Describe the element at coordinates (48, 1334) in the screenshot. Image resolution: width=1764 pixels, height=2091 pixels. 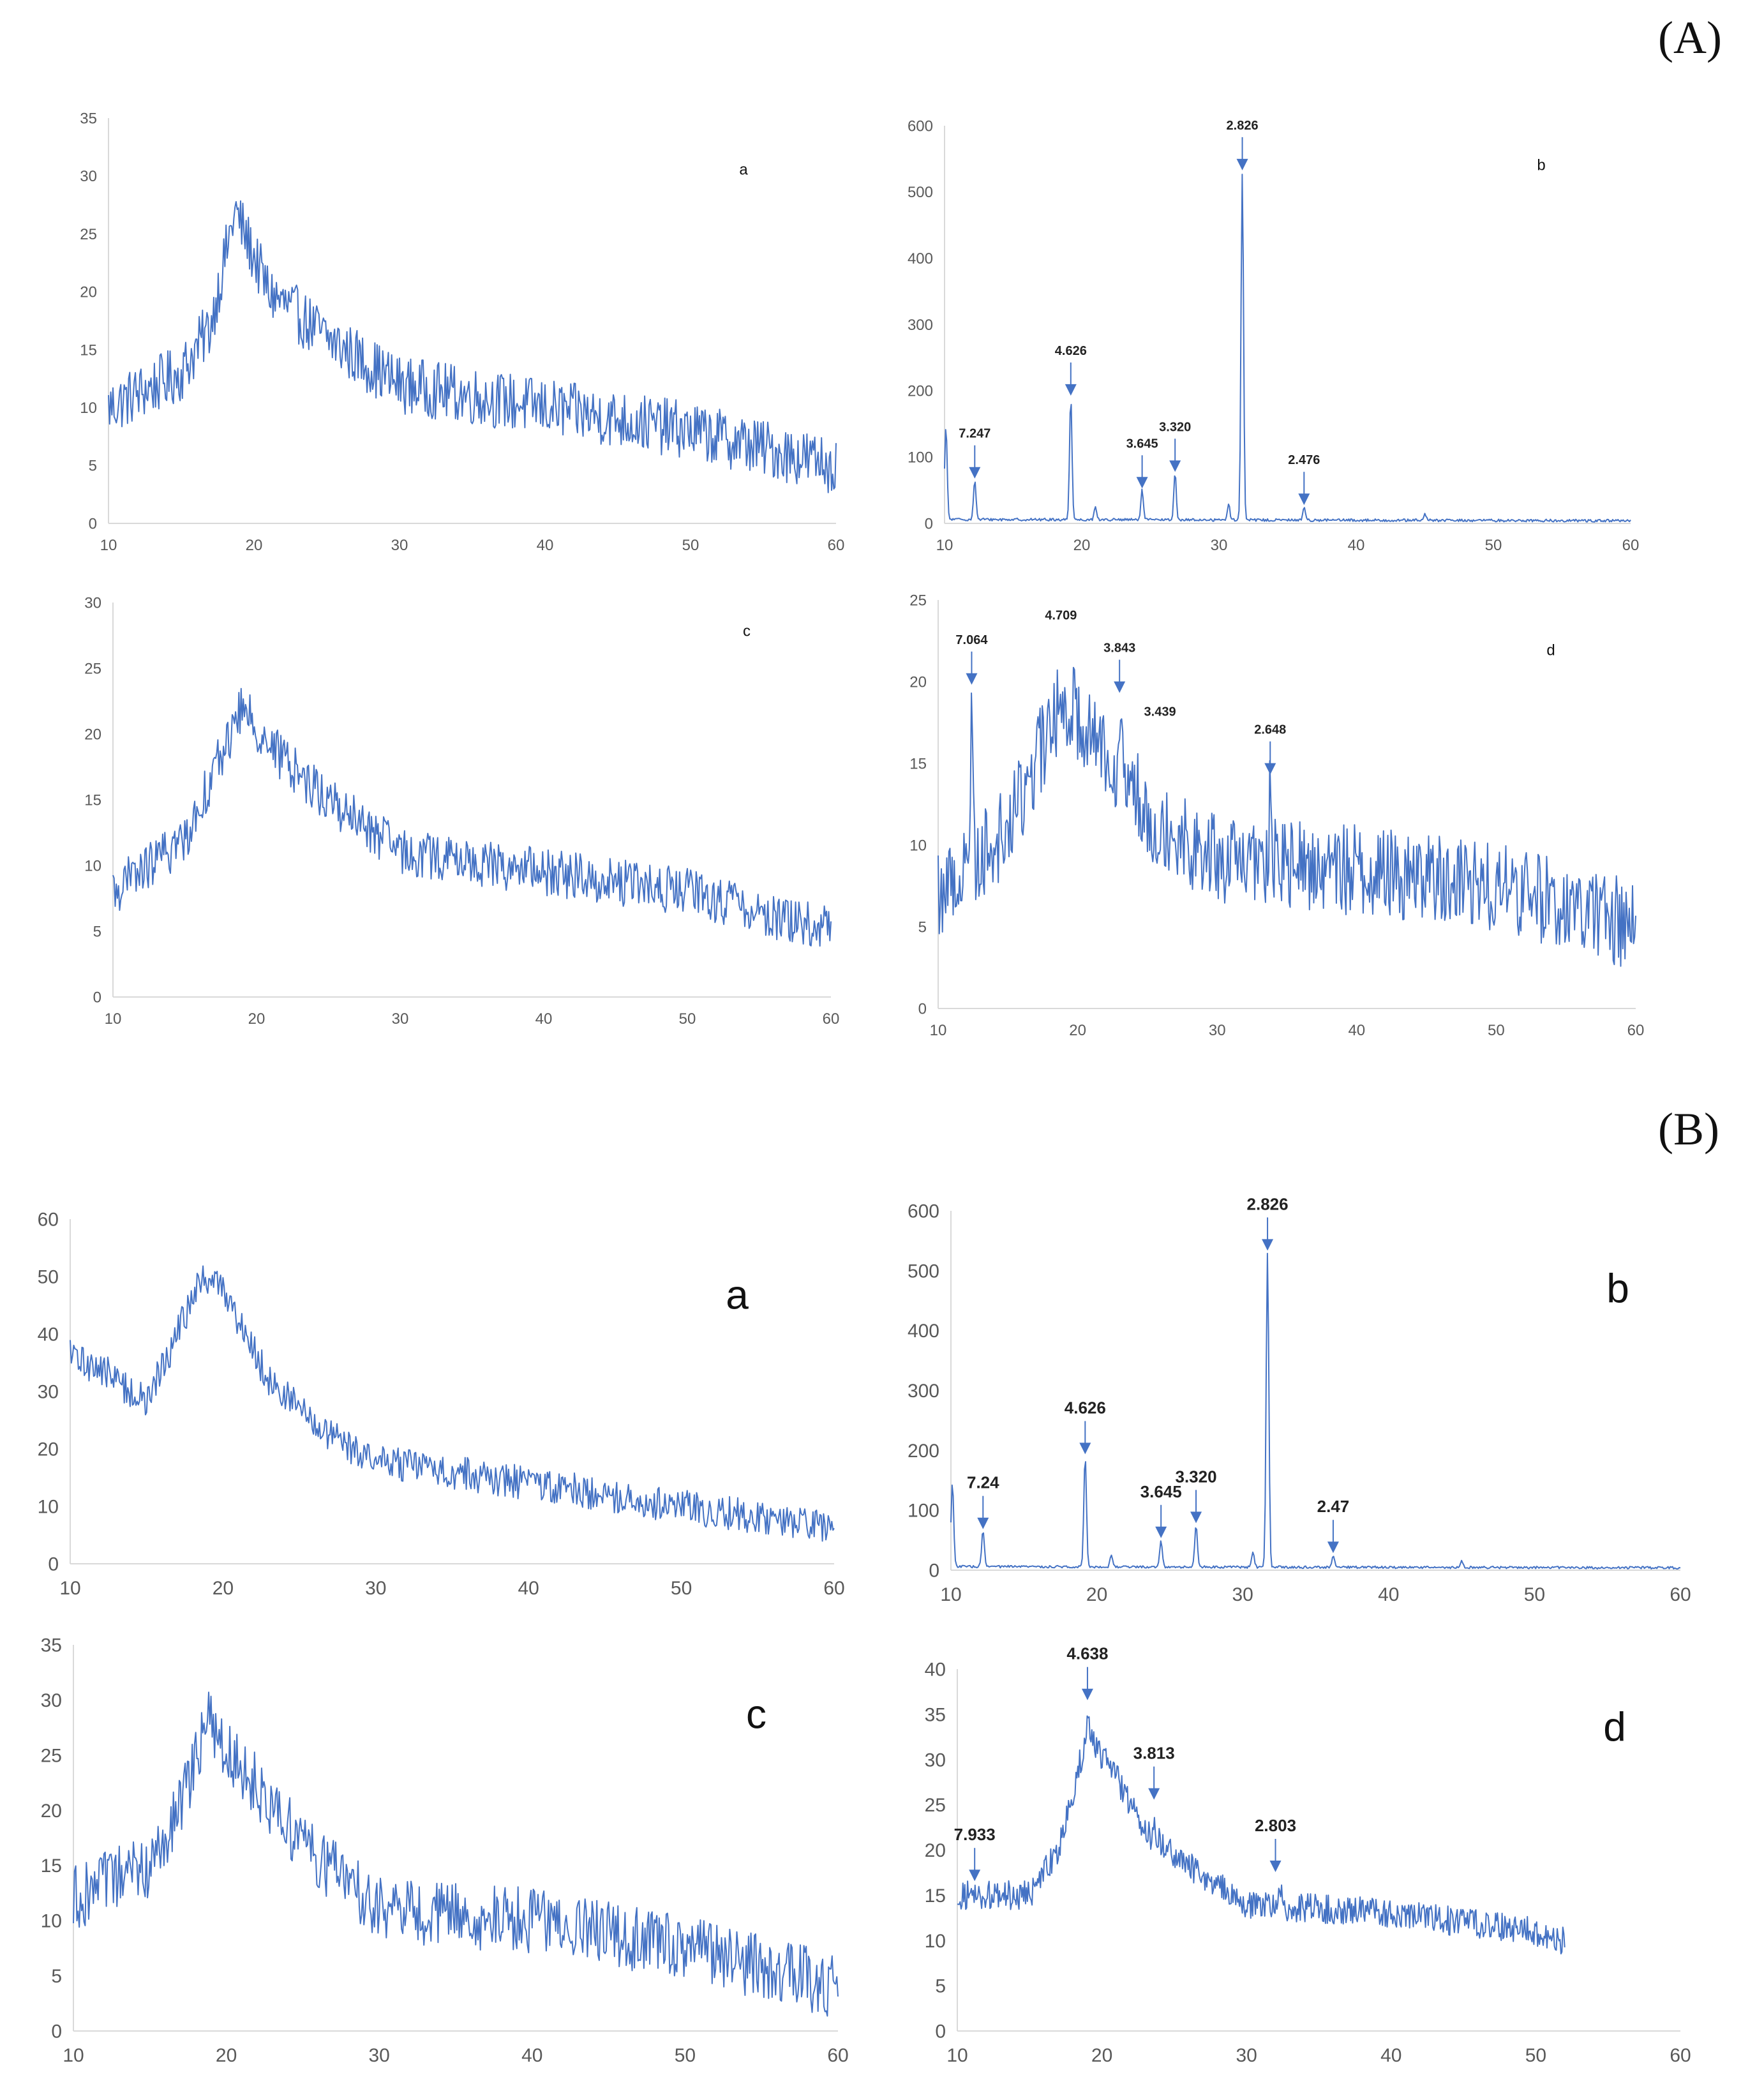
I see `y-tick-label: 40` at that location.